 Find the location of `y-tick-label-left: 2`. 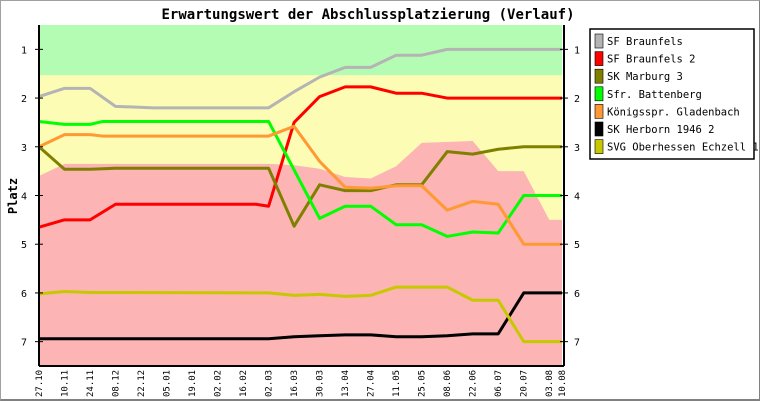

y-tick-label-left: 2 is located at coordinates (24, 99).